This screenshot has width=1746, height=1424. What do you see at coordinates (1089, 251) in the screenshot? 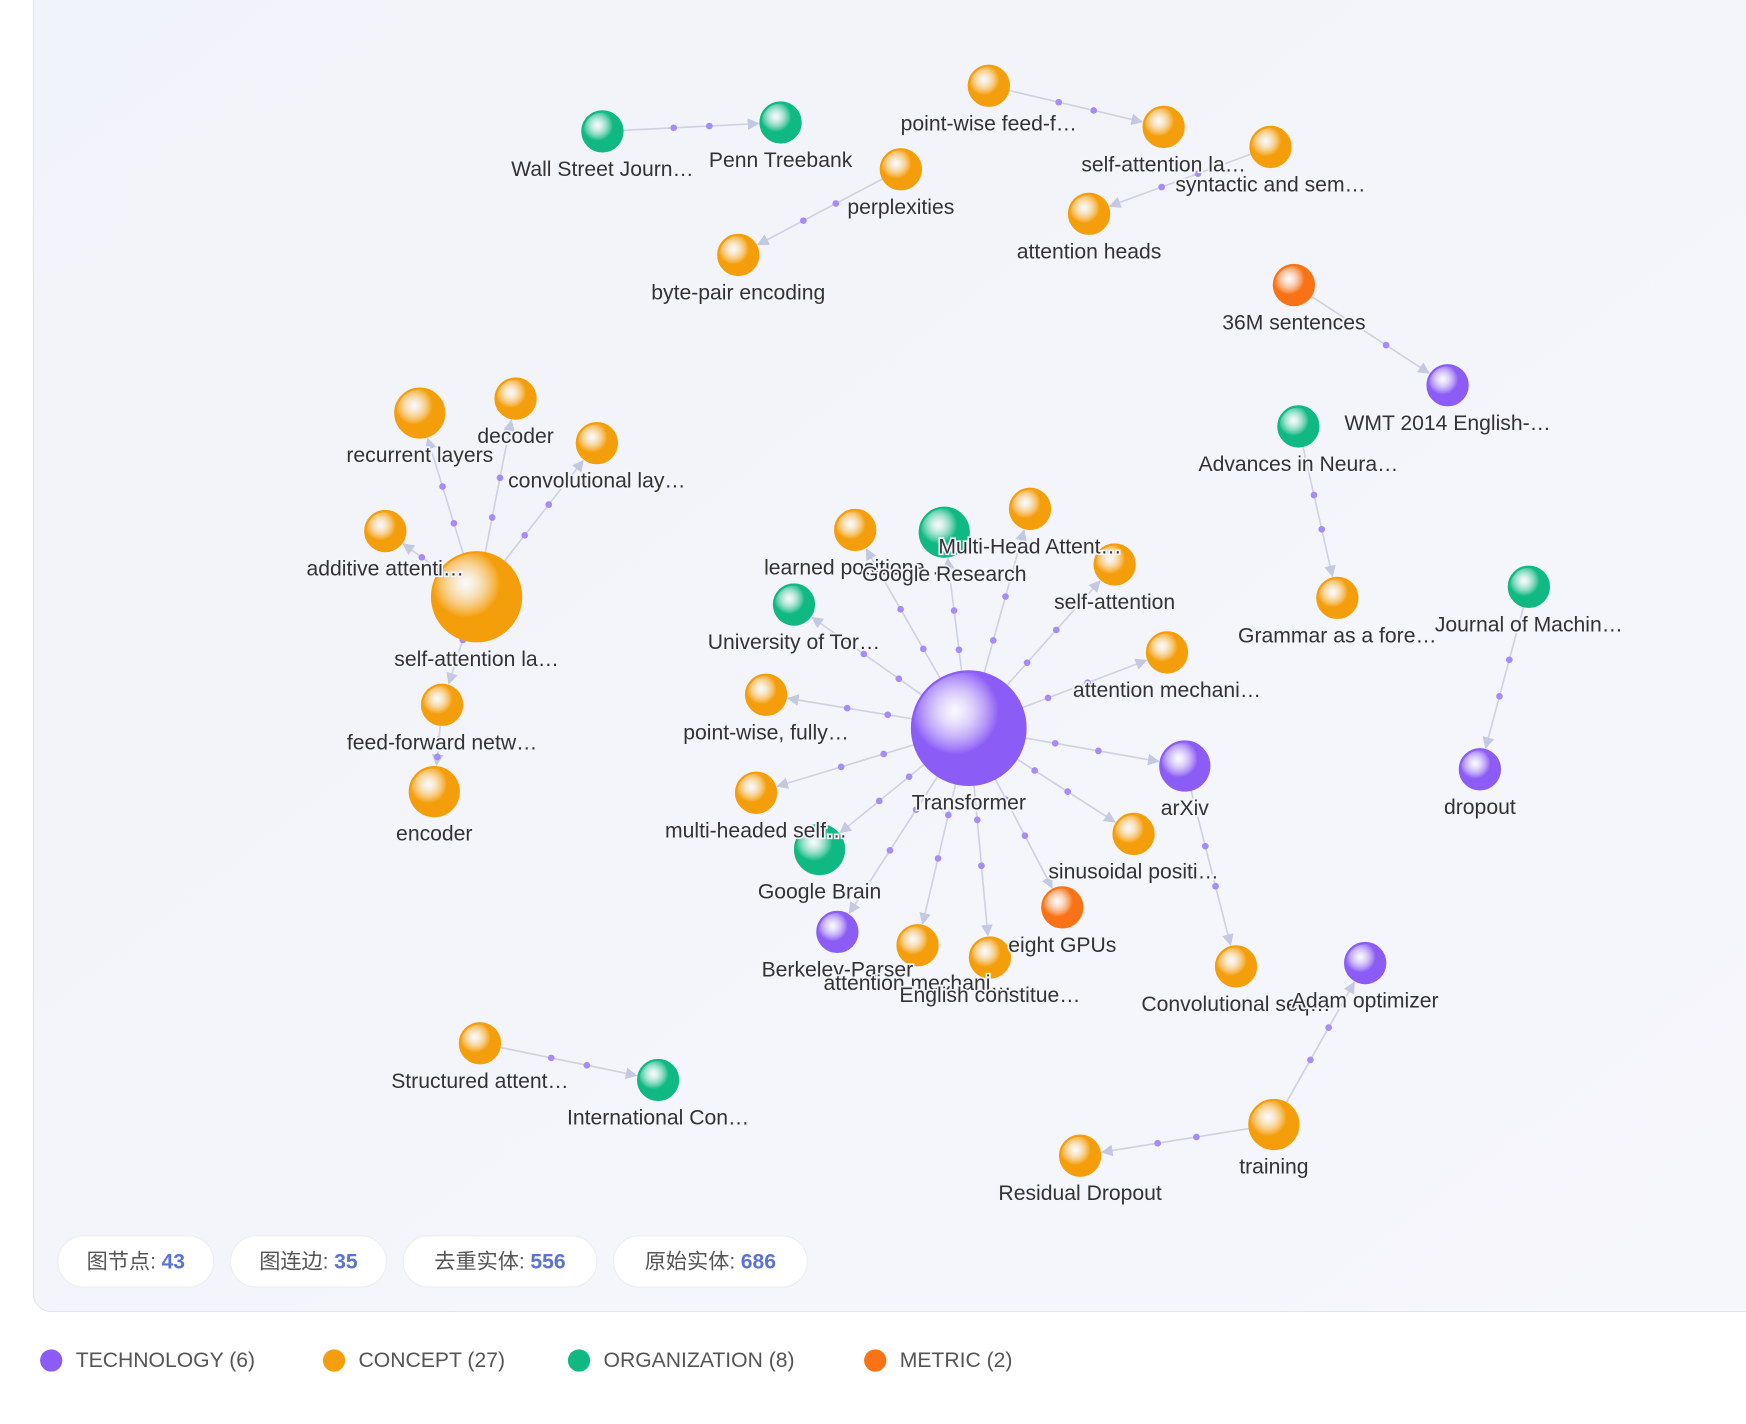
I see `node-label: attention heads` at bounding box center [1089, 251].